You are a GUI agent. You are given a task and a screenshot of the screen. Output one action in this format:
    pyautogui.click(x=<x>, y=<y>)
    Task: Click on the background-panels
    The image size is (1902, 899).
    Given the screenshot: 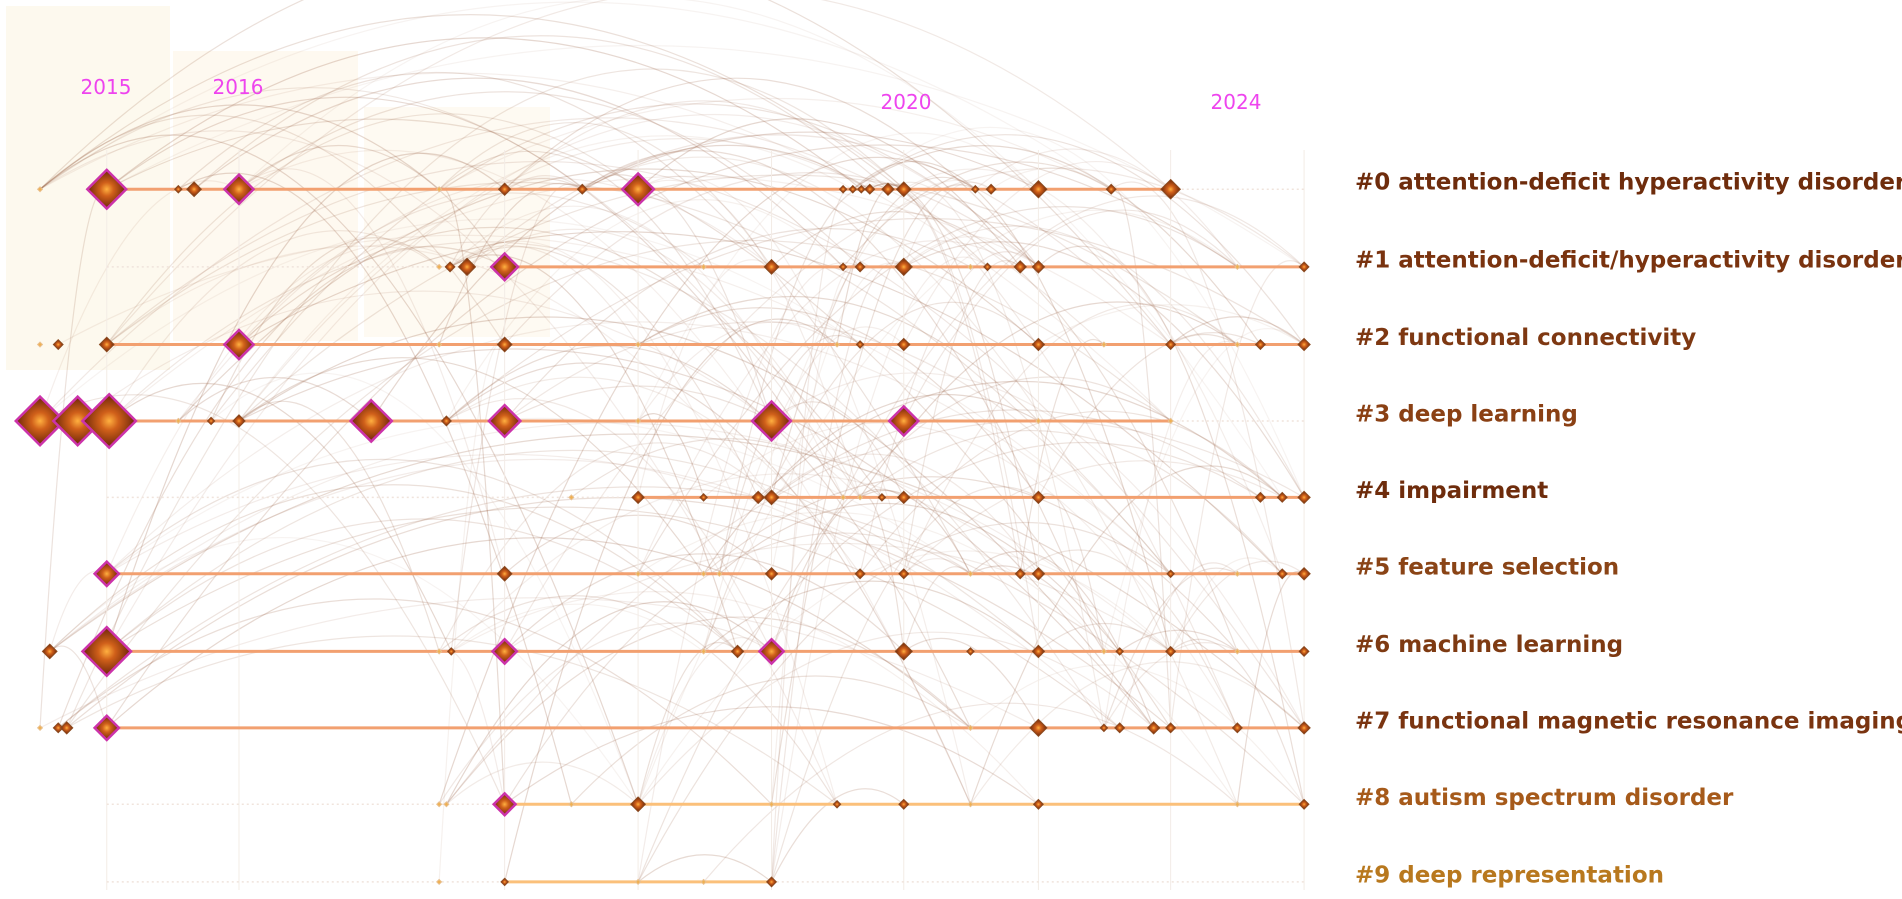 What is the action you would take?
    pyautogui.click(x=278, y=188)
    